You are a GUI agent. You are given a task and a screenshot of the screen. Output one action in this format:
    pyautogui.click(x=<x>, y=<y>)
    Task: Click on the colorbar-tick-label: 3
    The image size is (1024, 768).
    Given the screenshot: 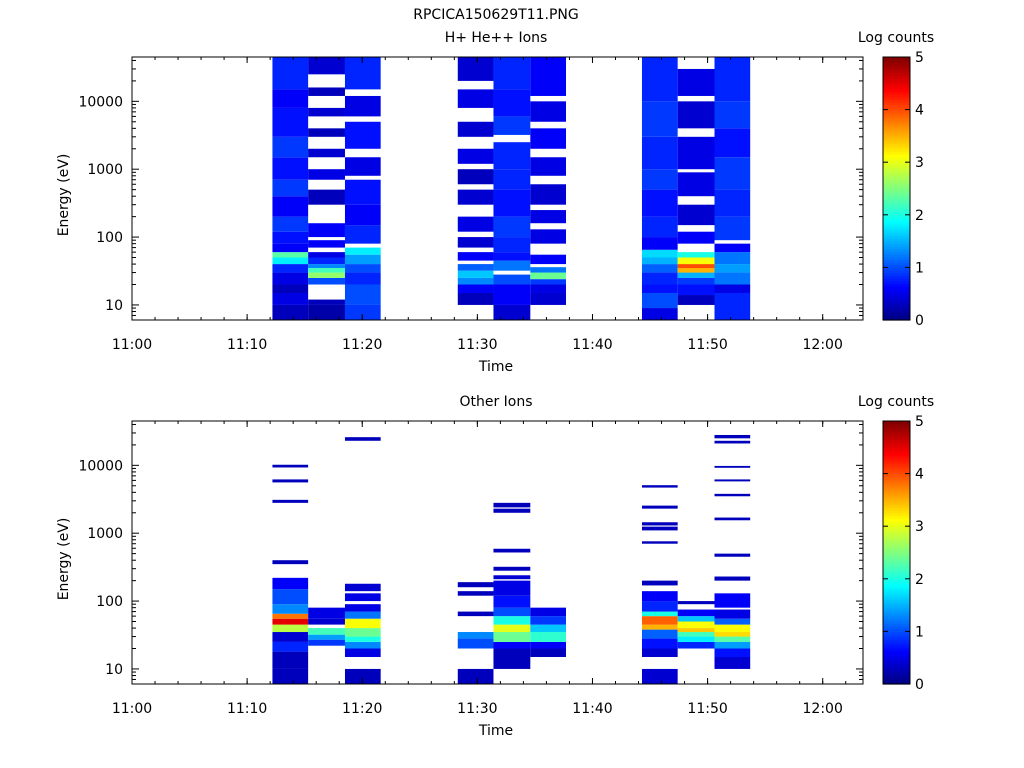 What is the action you would take?
    pyautogui.click(x=919, y=163)
    